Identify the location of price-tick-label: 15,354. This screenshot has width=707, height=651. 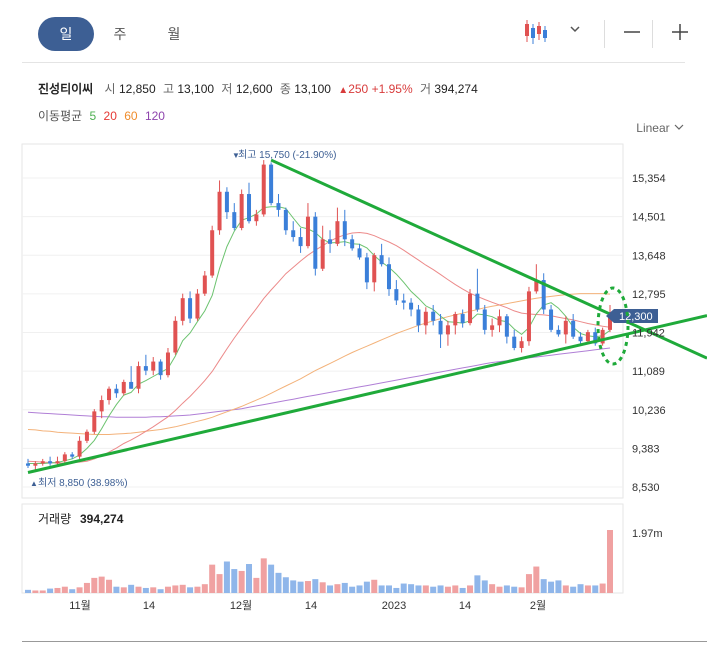
(649, 179).